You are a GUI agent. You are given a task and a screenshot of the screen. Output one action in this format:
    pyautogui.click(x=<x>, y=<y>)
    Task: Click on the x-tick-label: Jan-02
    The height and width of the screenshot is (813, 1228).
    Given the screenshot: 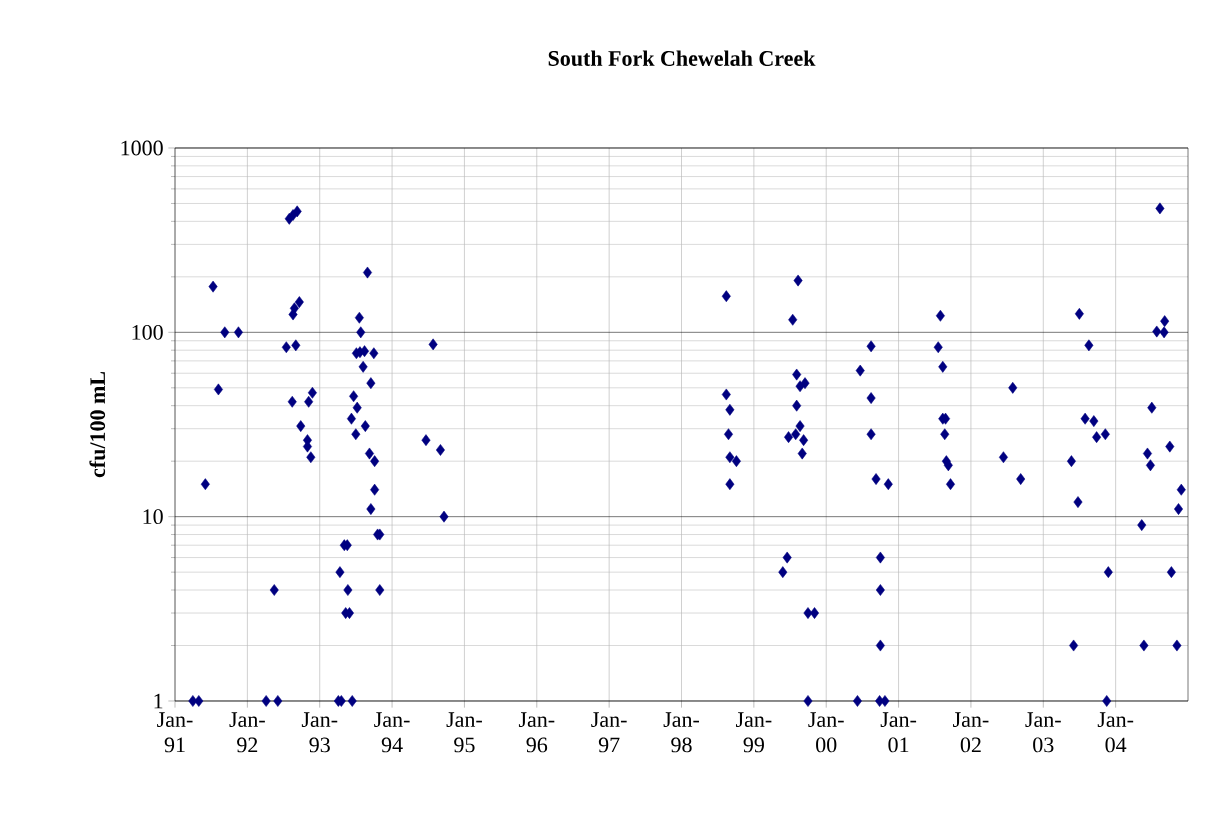 What is the action you would take?
    pyautogui.click(x=971, y=732)
    